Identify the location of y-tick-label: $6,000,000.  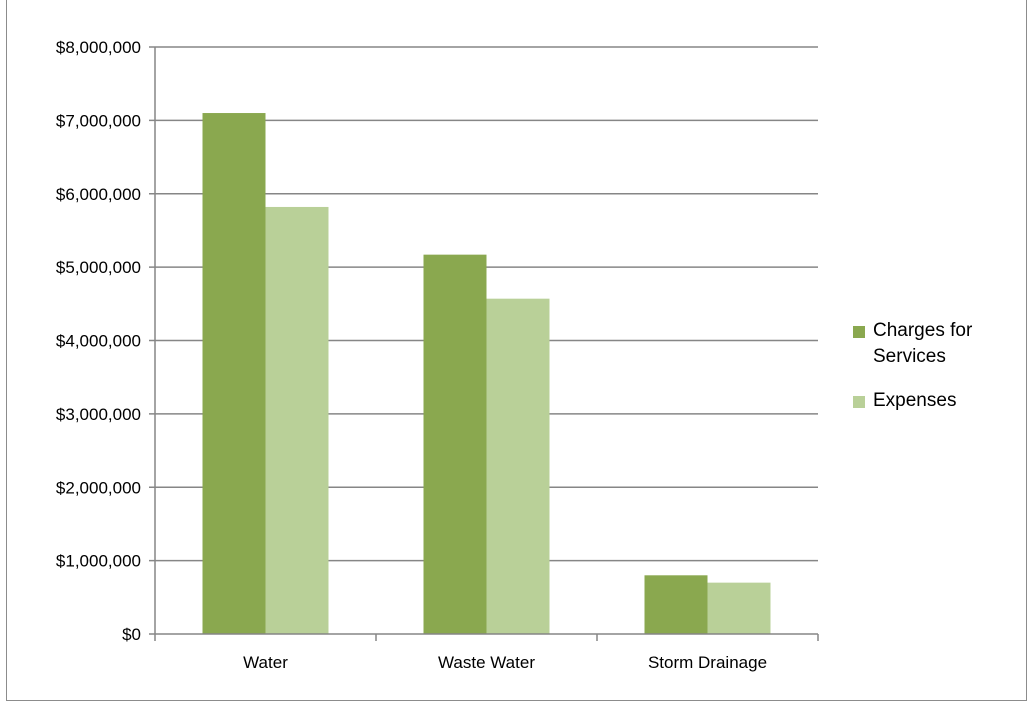
(98, 194).